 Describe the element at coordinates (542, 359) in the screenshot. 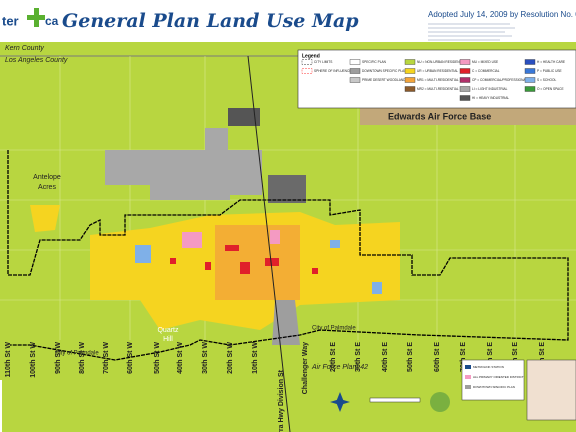

I see `street-label: 100th St E` at that location.